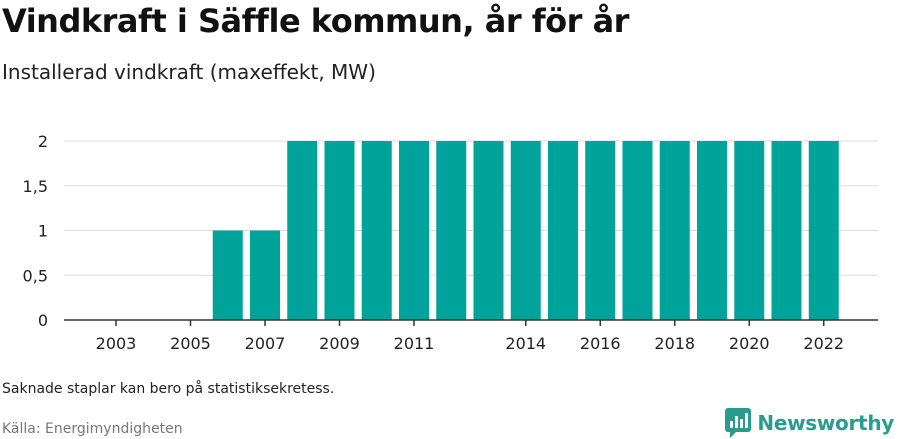  Describe the element at coordinates (738, 423) in the screenshot. I see `bar-chart-speech-bubble-icon` at that location.